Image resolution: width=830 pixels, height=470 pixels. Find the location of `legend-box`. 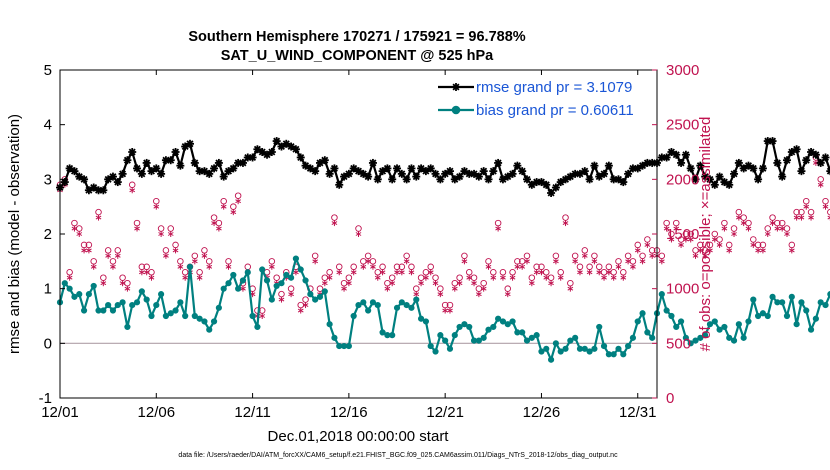

legend-box is located at coordinates (544, 97).